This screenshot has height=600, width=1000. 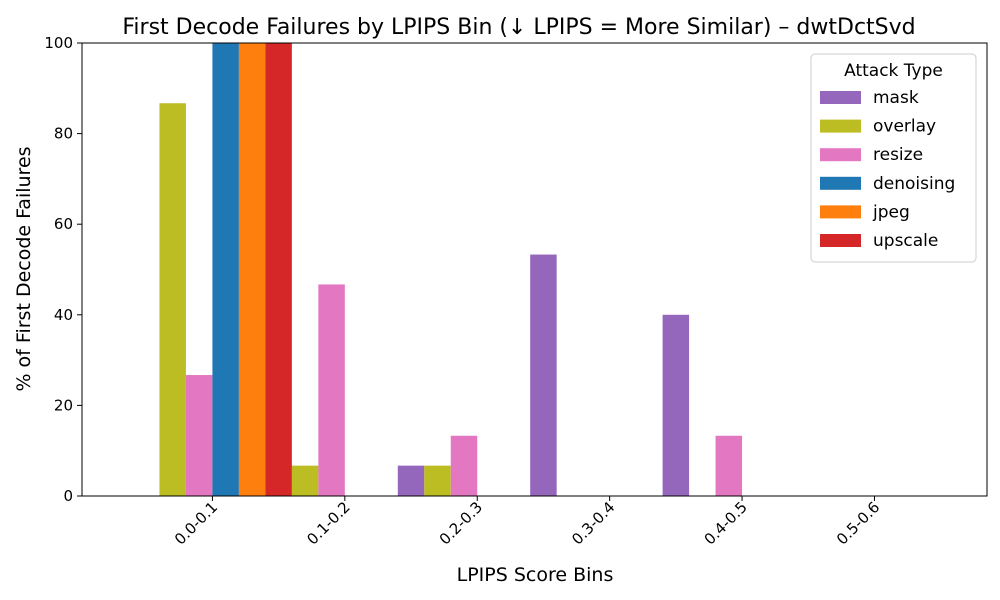 I want to click on y-tick-label: 0, so click(x=68, y=496).